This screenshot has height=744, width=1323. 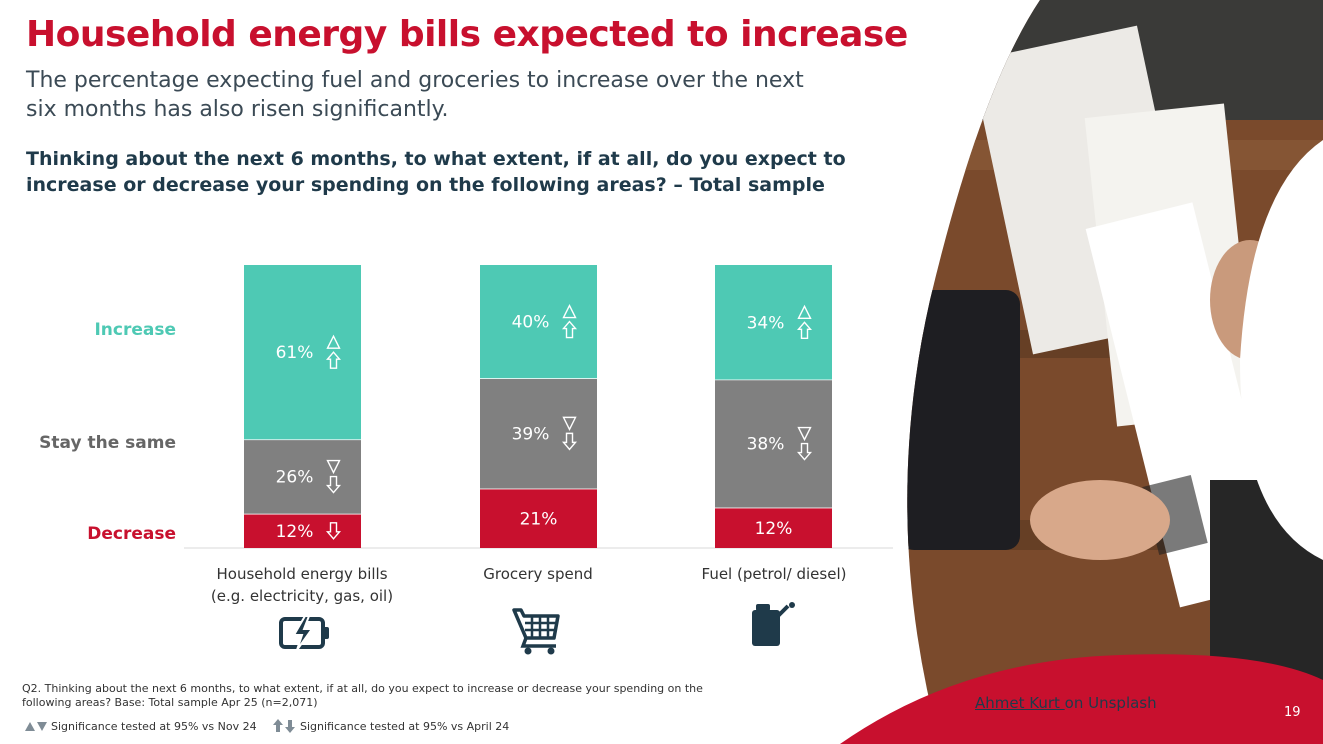 I want to click on category-label-grocery-line1: Grocery spend, so click(x=538, y=574).